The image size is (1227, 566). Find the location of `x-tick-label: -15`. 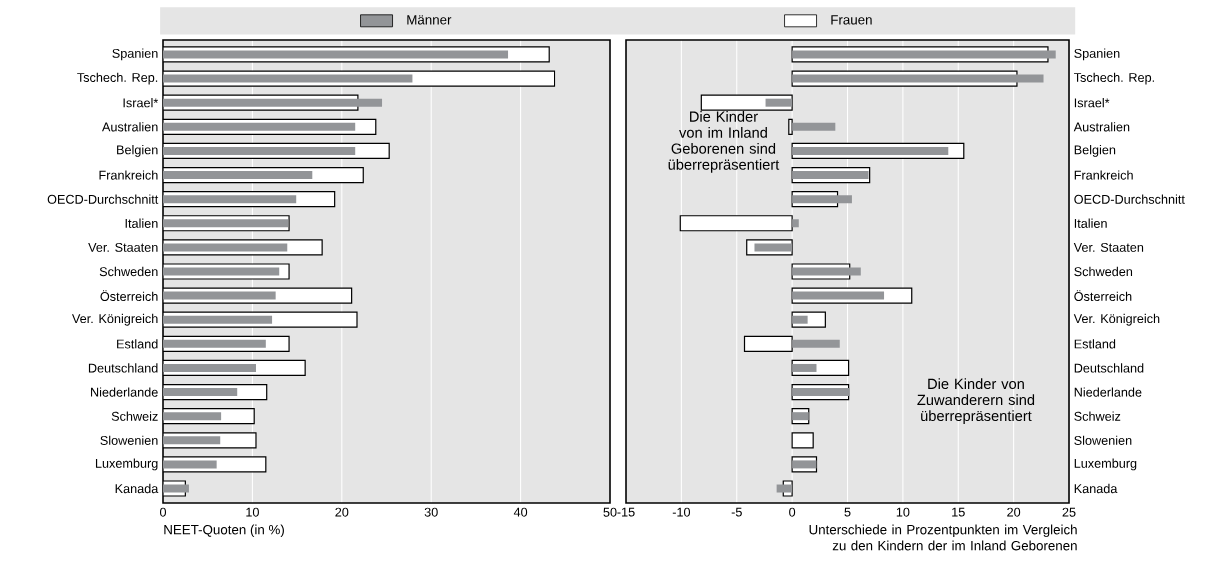

x-tick-label: -15 is located at coordinates (626, 512).